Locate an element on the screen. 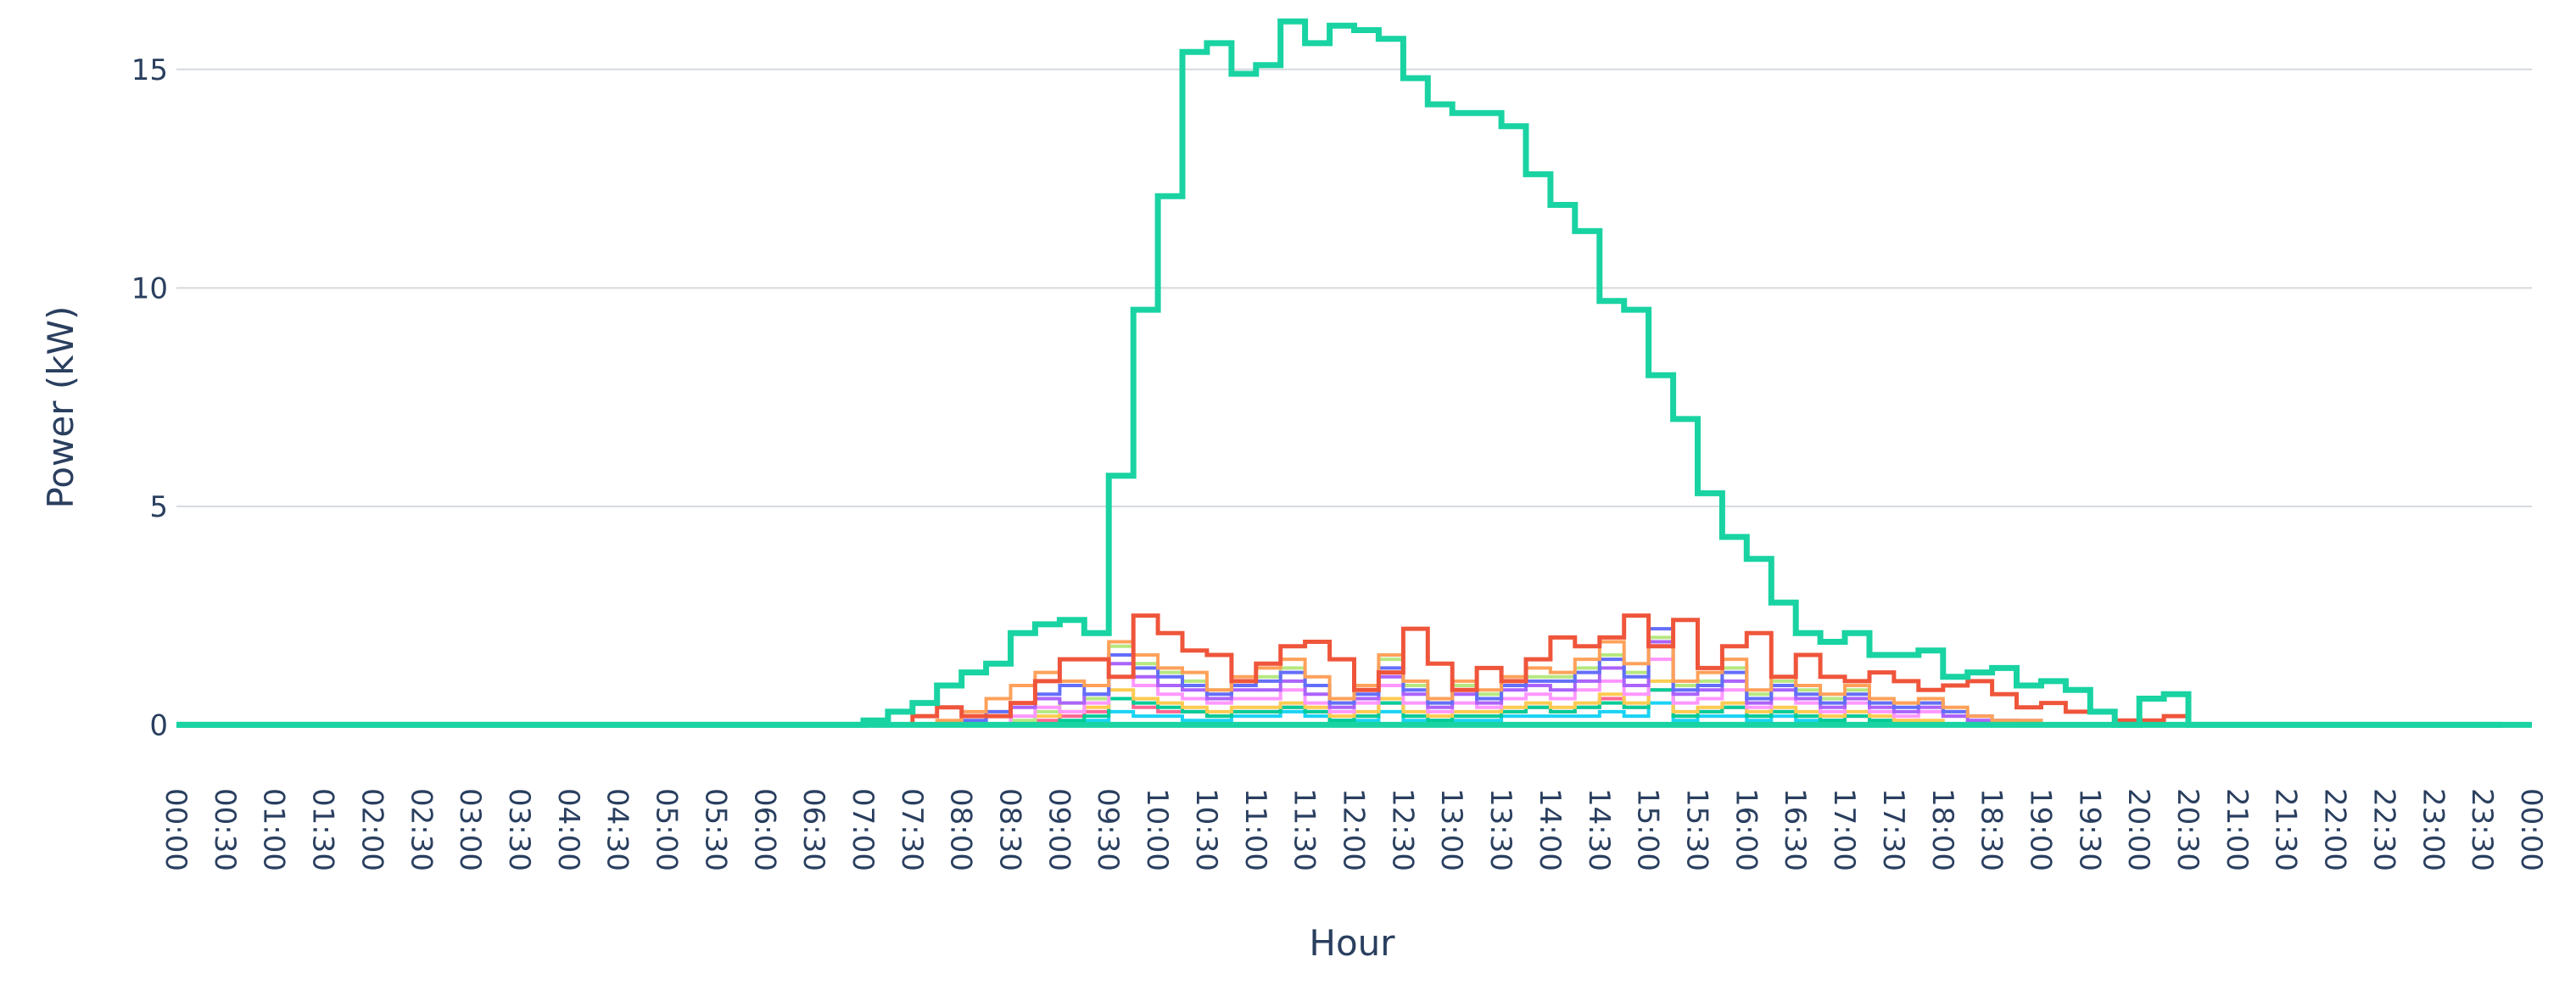 The height and width of the screenshot is (996, 2576). x-tick-label: 01:00 is located at coordinates (274, 829).